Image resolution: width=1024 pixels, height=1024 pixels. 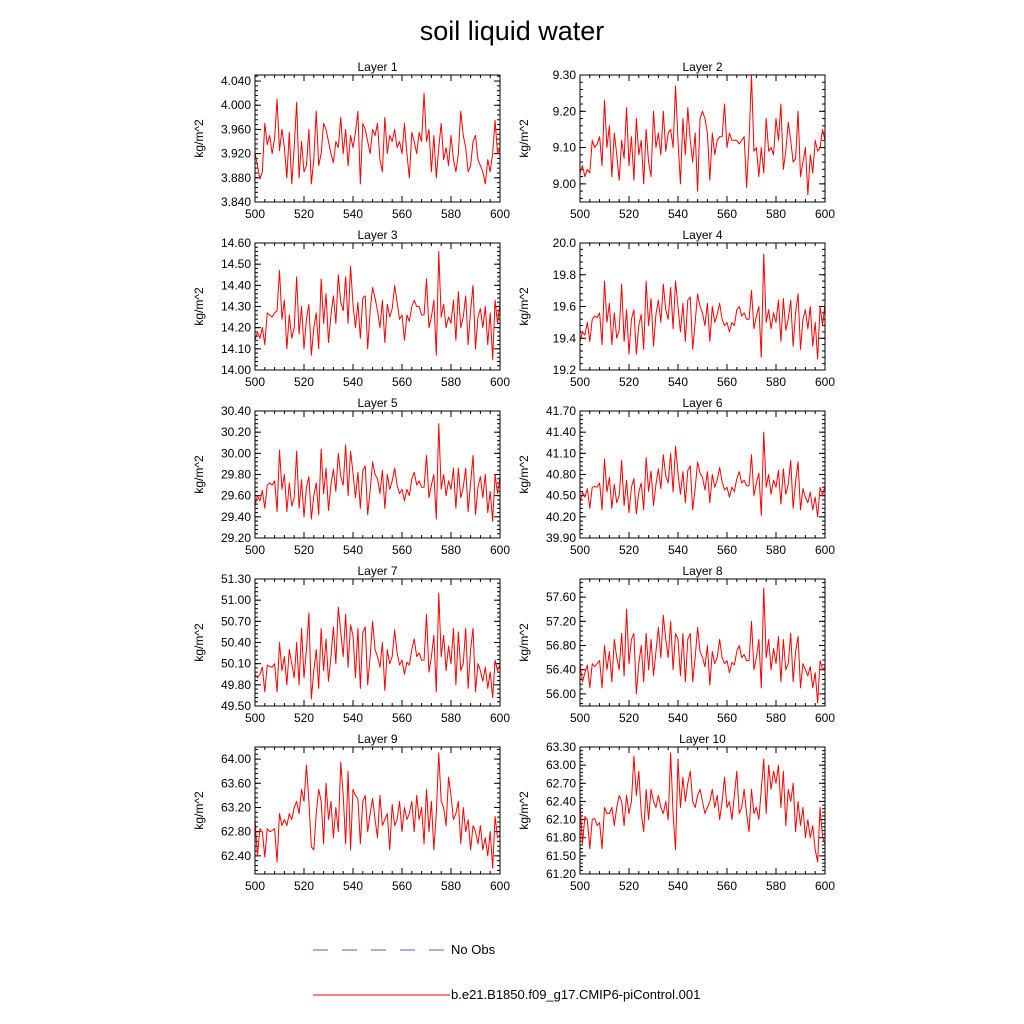 I want to click on layer-4-x-tick-label: 600, so click(x=825, y=382).